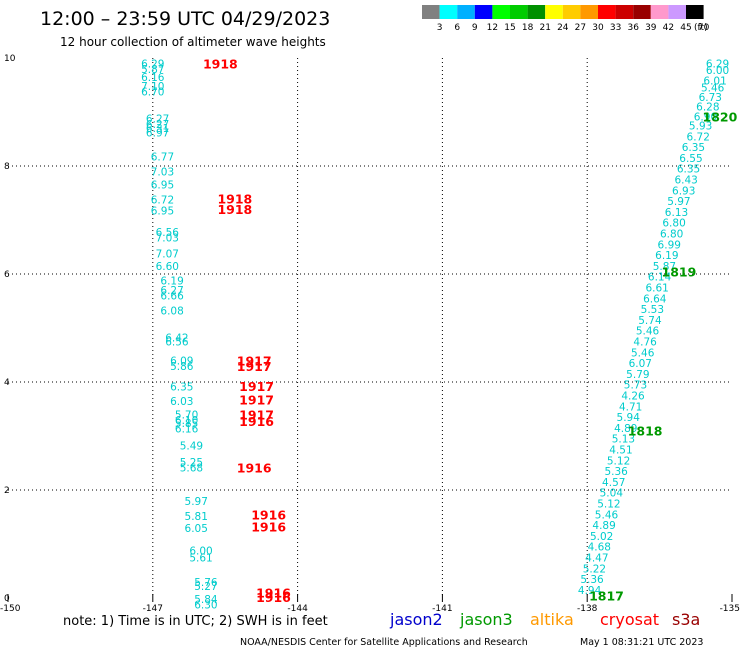 This screenshot has height=650, width=740. What do you see at coordinates (645, 431) in the screenshot?
I see `rev-number-label: 1818` at bounding box center [645, 431].